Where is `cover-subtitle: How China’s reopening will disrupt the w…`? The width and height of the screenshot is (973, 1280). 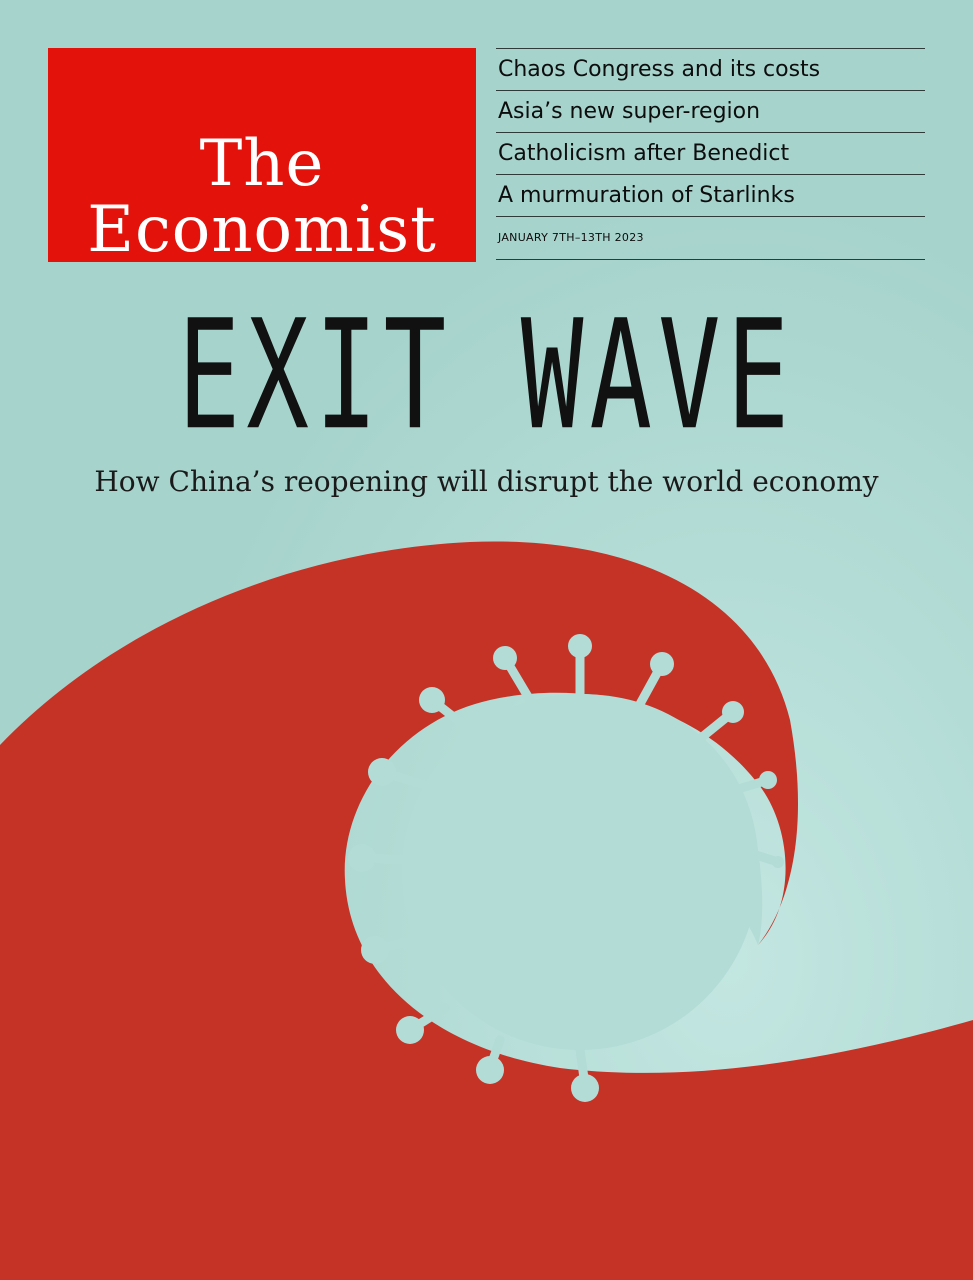 cover-subtitle: How China’s reopening will disrupt the w… is located at coordinates (486, 481).